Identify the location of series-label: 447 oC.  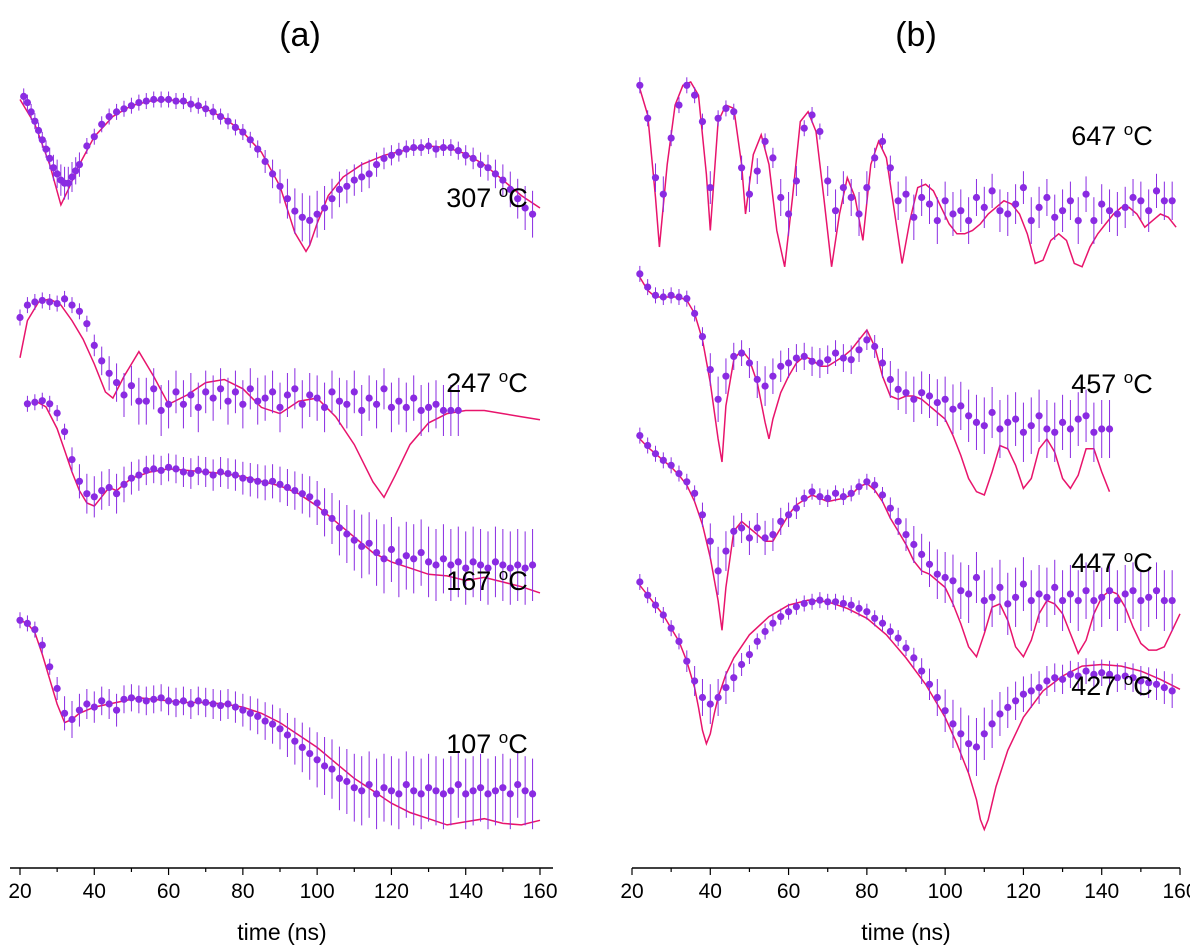
(1112, 562).